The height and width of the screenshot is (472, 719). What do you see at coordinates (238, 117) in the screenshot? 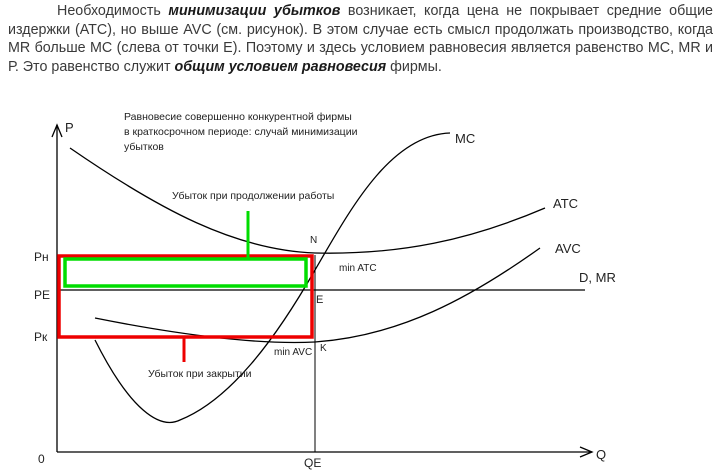
I see `figure-caption-line-1: Равновесие совершенно конкурентной фирмы` at bounding box center [238, 117].